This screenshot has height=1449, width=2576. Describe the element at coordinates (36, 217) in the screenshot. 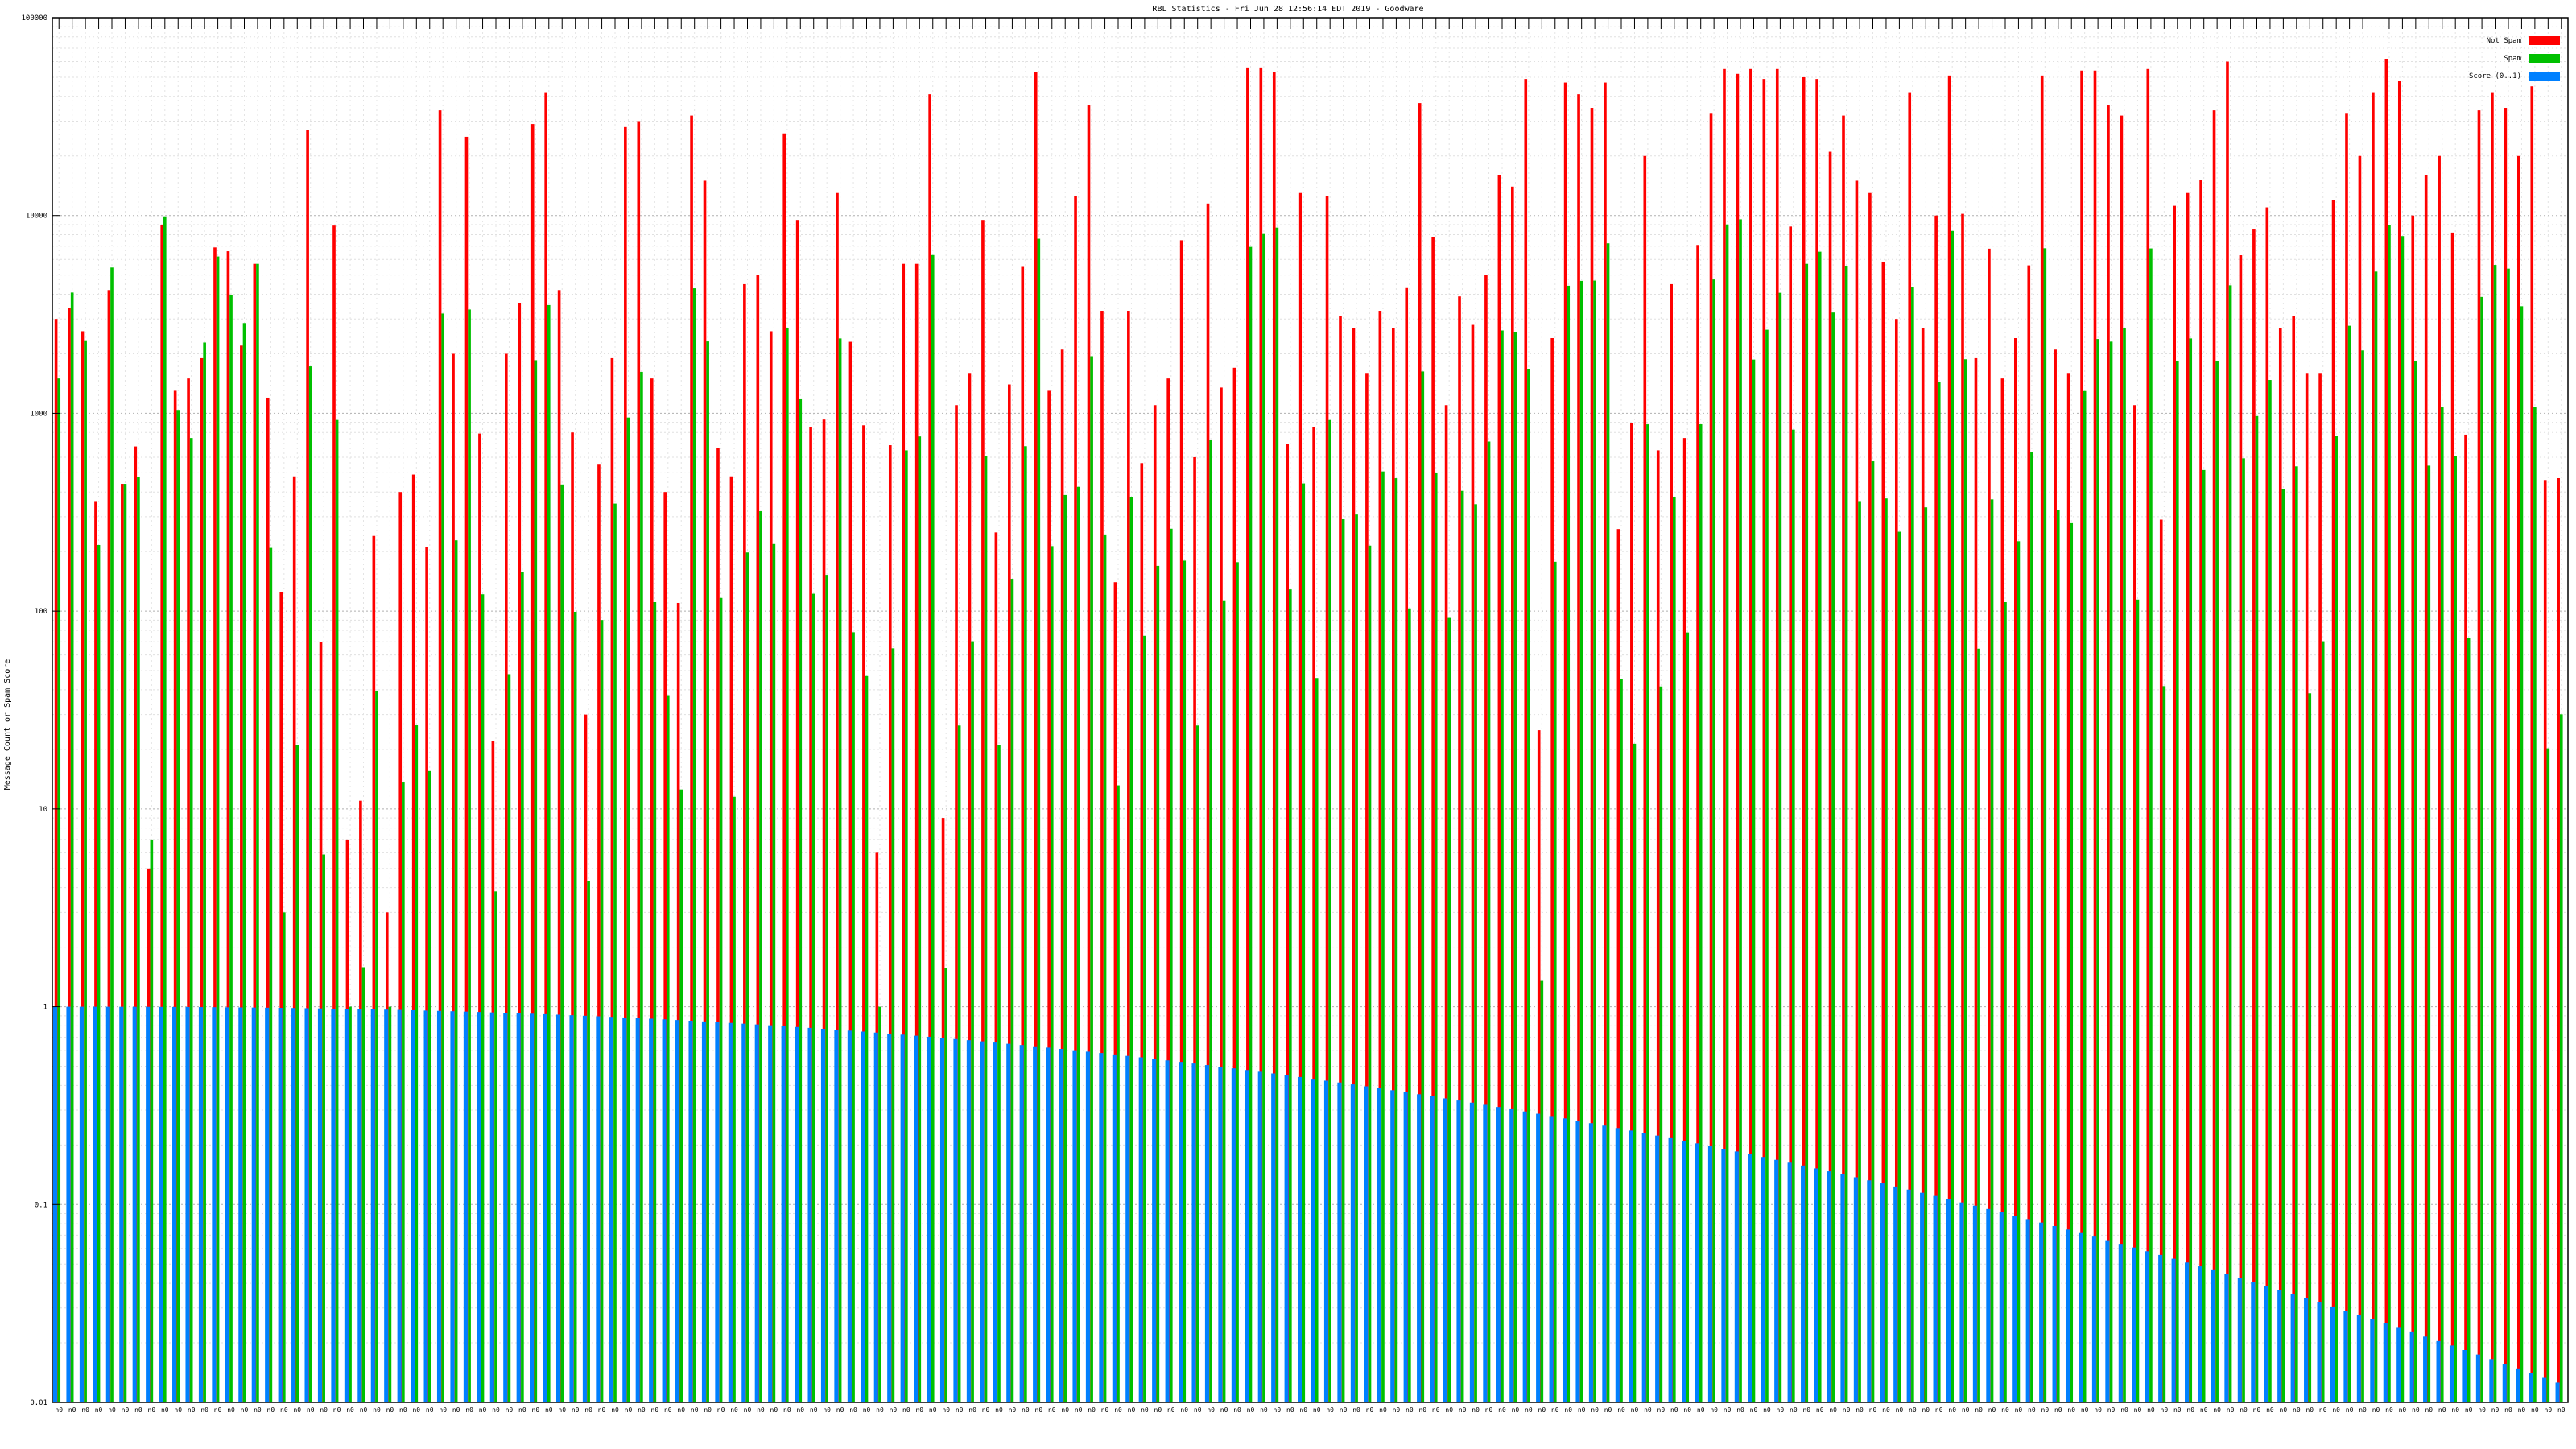

I see `y-tick-label: 10000` at that location.